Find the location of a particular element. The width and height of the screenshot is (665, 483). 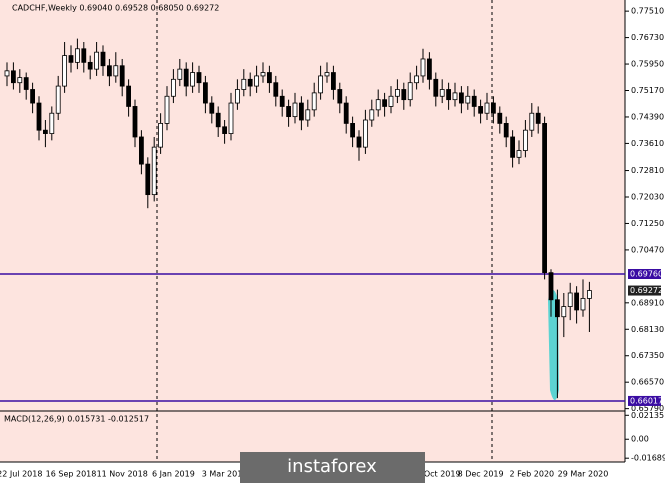

y-tick-label: 0.71250 is located at coordinates (647, 223).